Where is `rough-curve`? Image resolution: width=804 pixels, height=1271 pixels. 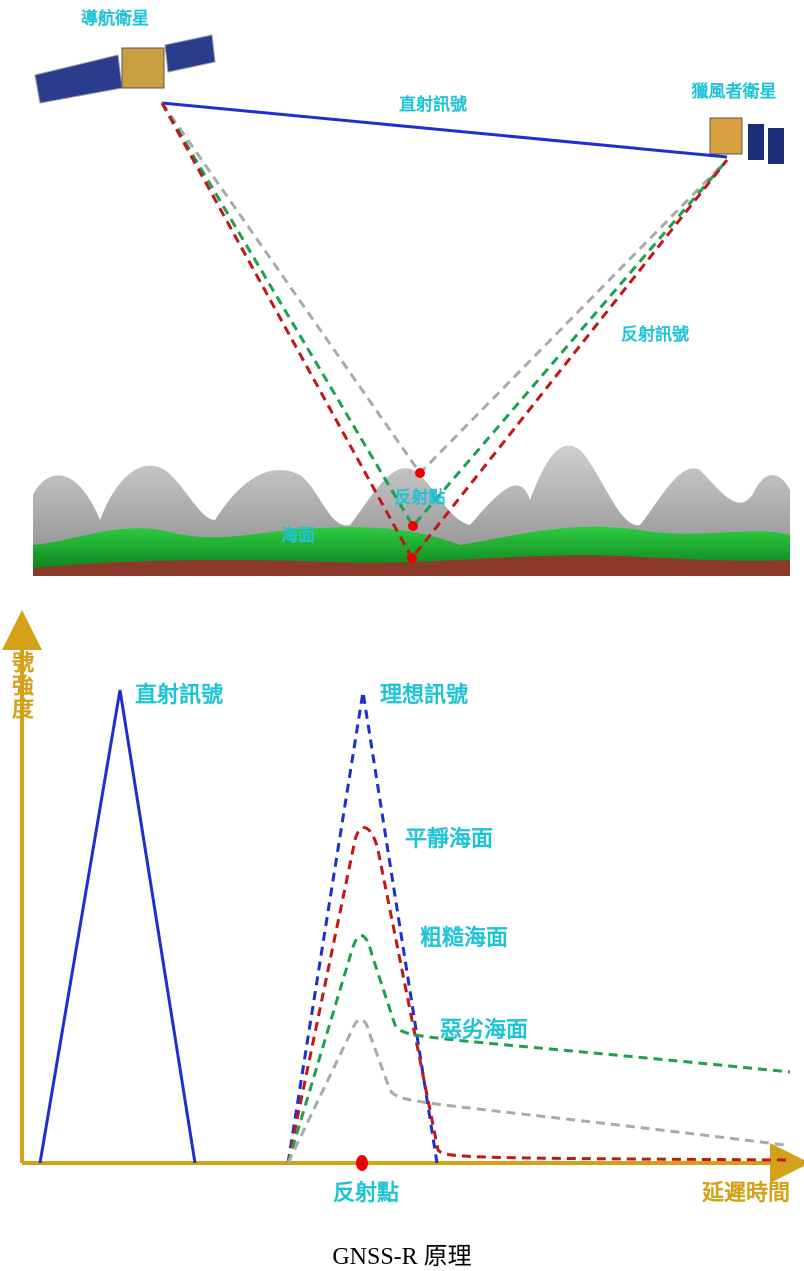
rough-curve is located at coordinates (538, 1049).